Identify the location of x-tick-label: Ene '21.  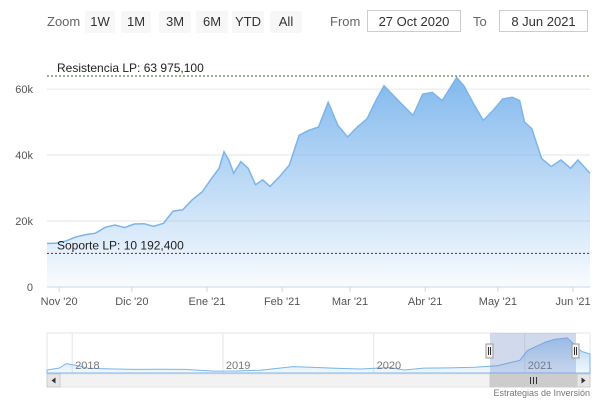
(207, 302).